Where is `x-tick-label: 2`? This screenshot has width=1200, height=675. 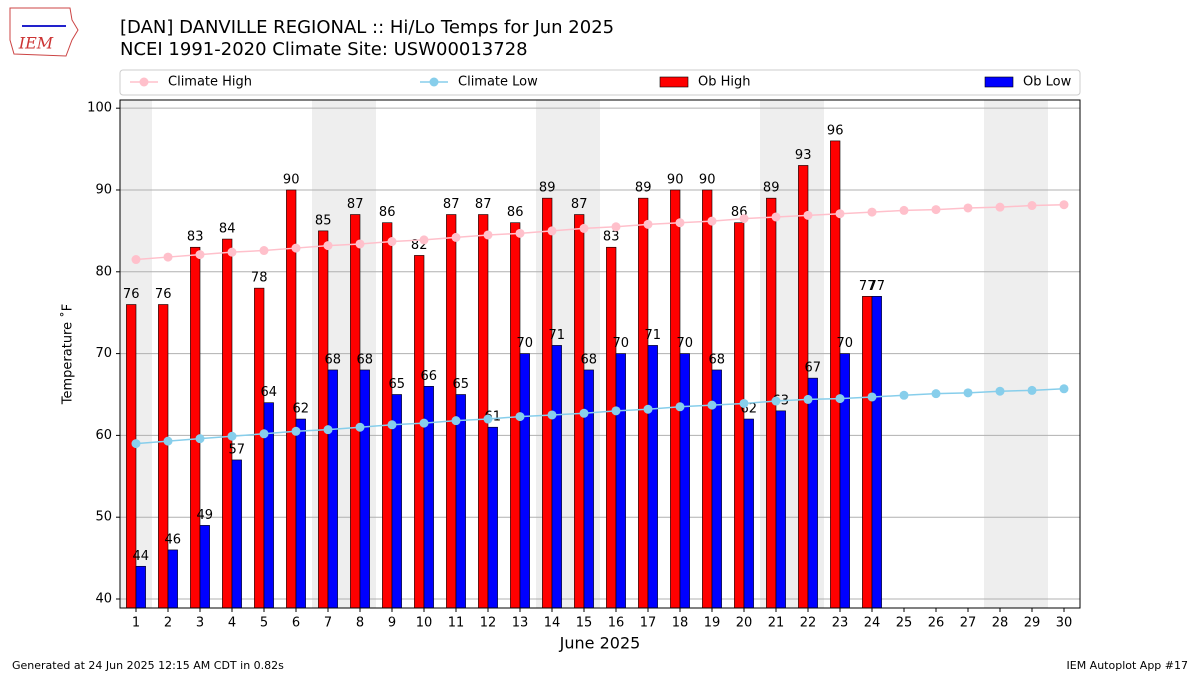 x-tick-label: 2 is located at coordinates (168, 623).